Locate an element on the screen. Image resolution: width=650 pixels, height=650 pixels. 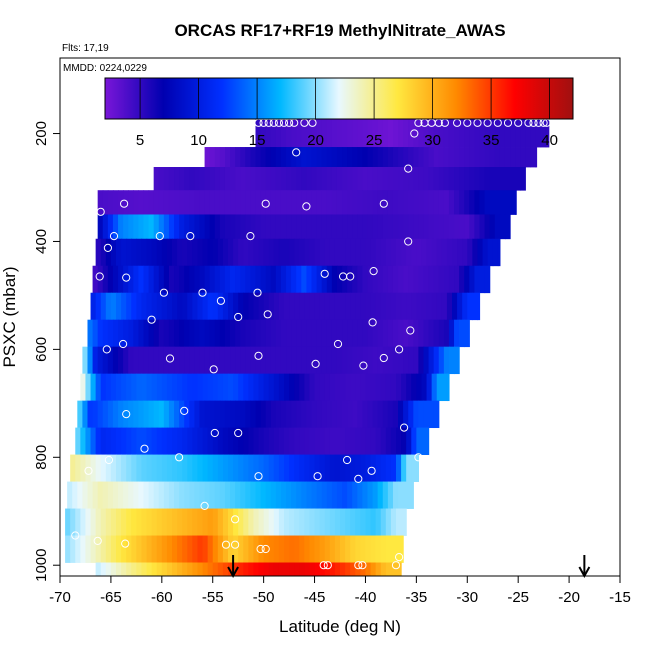
x-tick-label: -70 is located at coordinates (60, 597).